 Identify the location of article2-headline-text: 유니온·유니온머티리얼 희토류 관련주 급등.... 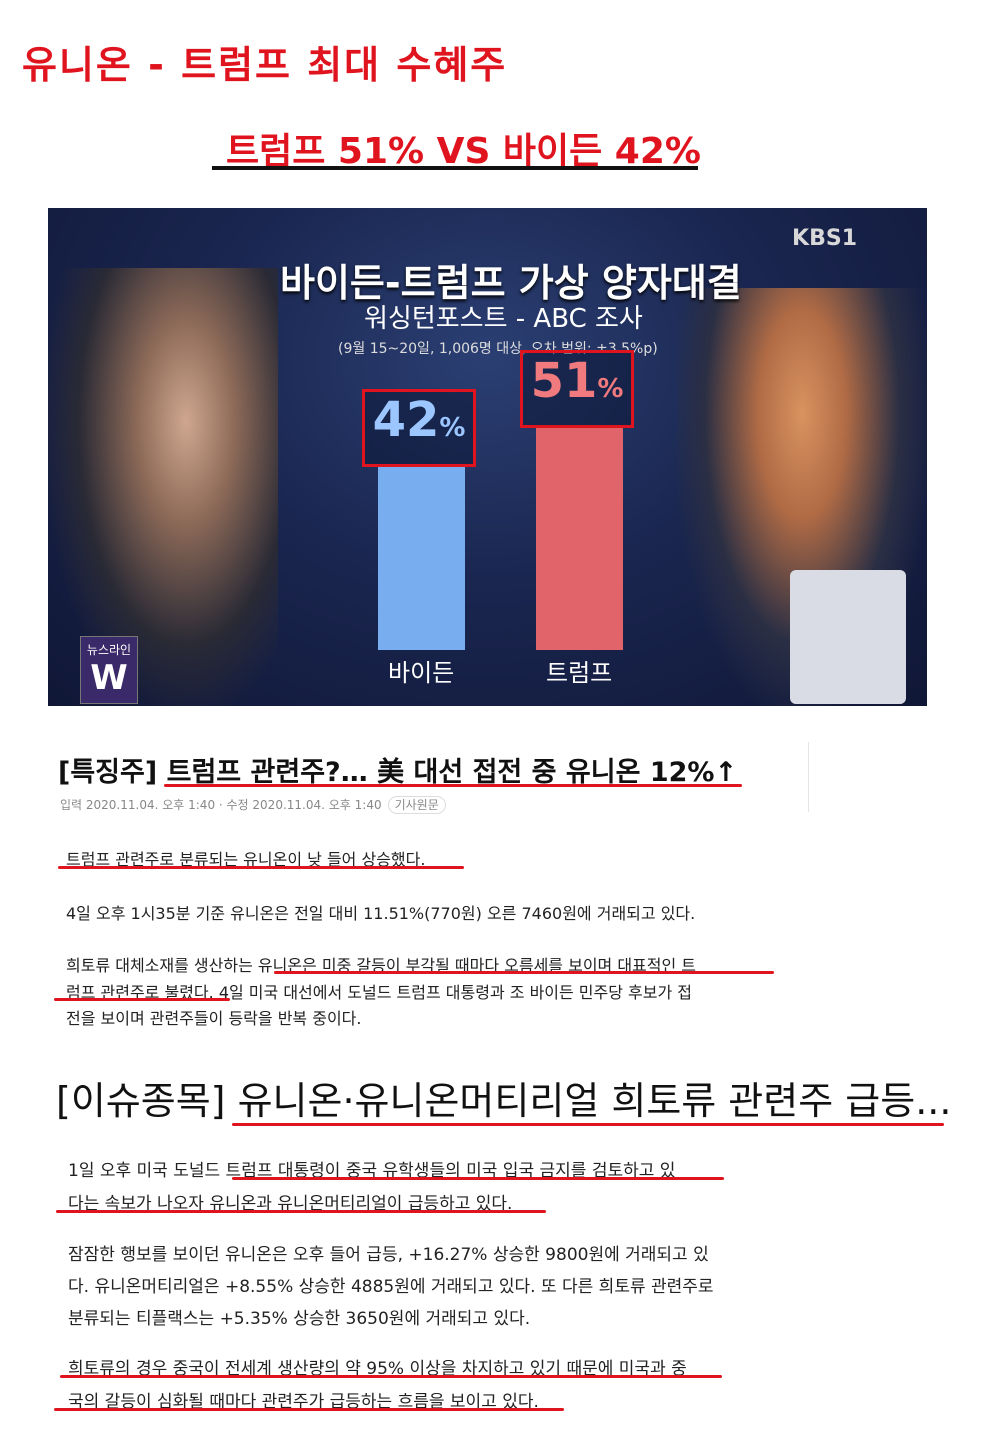
(594, 1101).